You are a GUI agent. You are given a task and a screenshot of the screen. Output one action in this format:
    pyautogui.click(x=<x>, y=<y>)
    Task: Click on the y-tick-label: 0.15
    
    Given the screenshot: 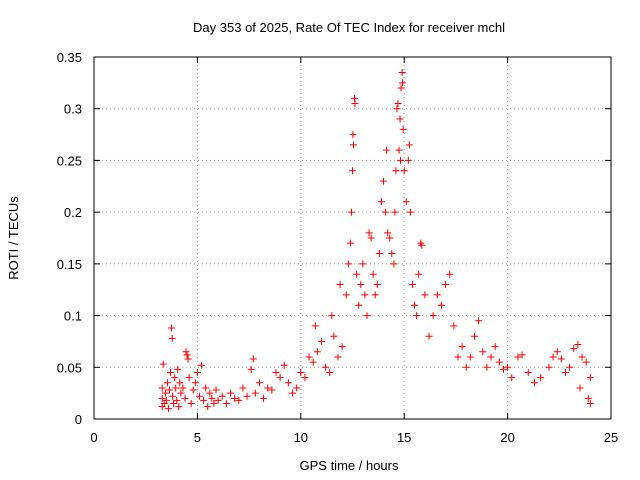 What is the action you would take?
    pyautogui.click(x=69, y=264)
    